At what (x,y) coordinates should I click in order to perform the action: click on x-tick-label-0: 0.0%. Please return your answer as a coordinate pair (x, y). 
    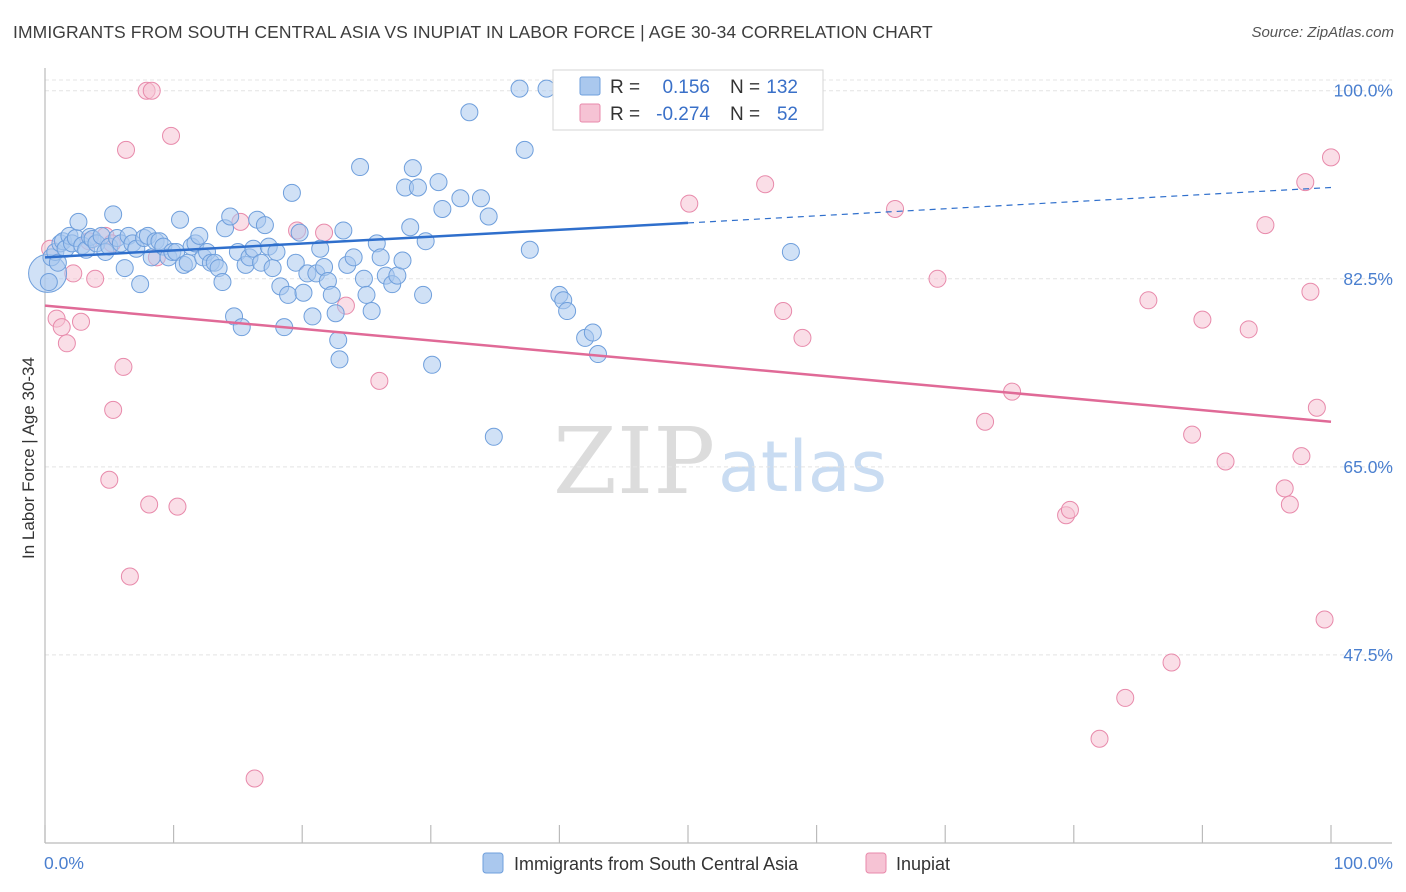
    Looking at the image, I should click on (64, 863).